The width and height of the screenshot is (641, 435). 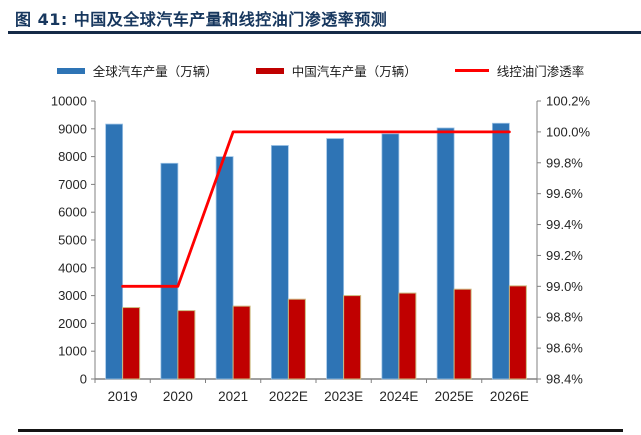 What do you see at coordinates (564, 348) in the screenshot?
I see `y-axis-right-tick-label: 98.6%` at bounding box center [564, 348].